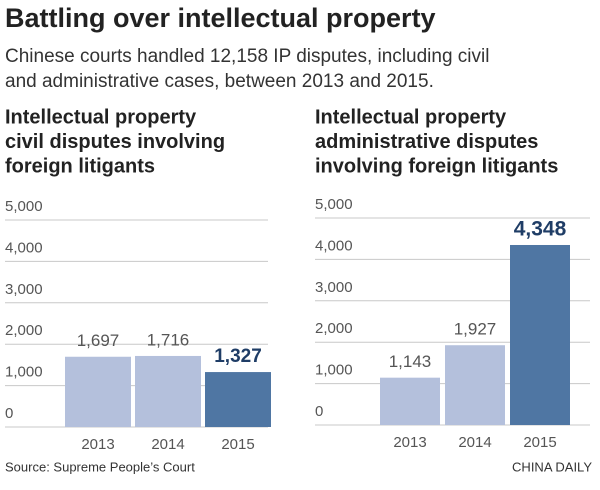 This screenshot has height=490, width=600. Describe the element at coordinates (238, 356) in the screenshot. I see `value-label: 1,327` at that location.